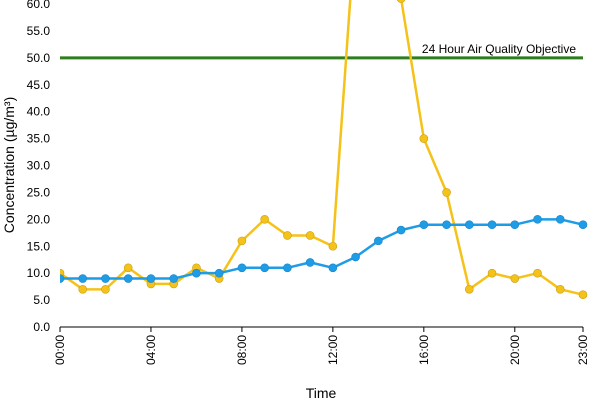 The image size is (600, 400). What do you see at coordinates (321, 346) in the screenshot?
I see `x-axis-ticks: 00:00 04:00 08:00 12:00 16:00 20:00 23:00` at bounding box center [321, 346].